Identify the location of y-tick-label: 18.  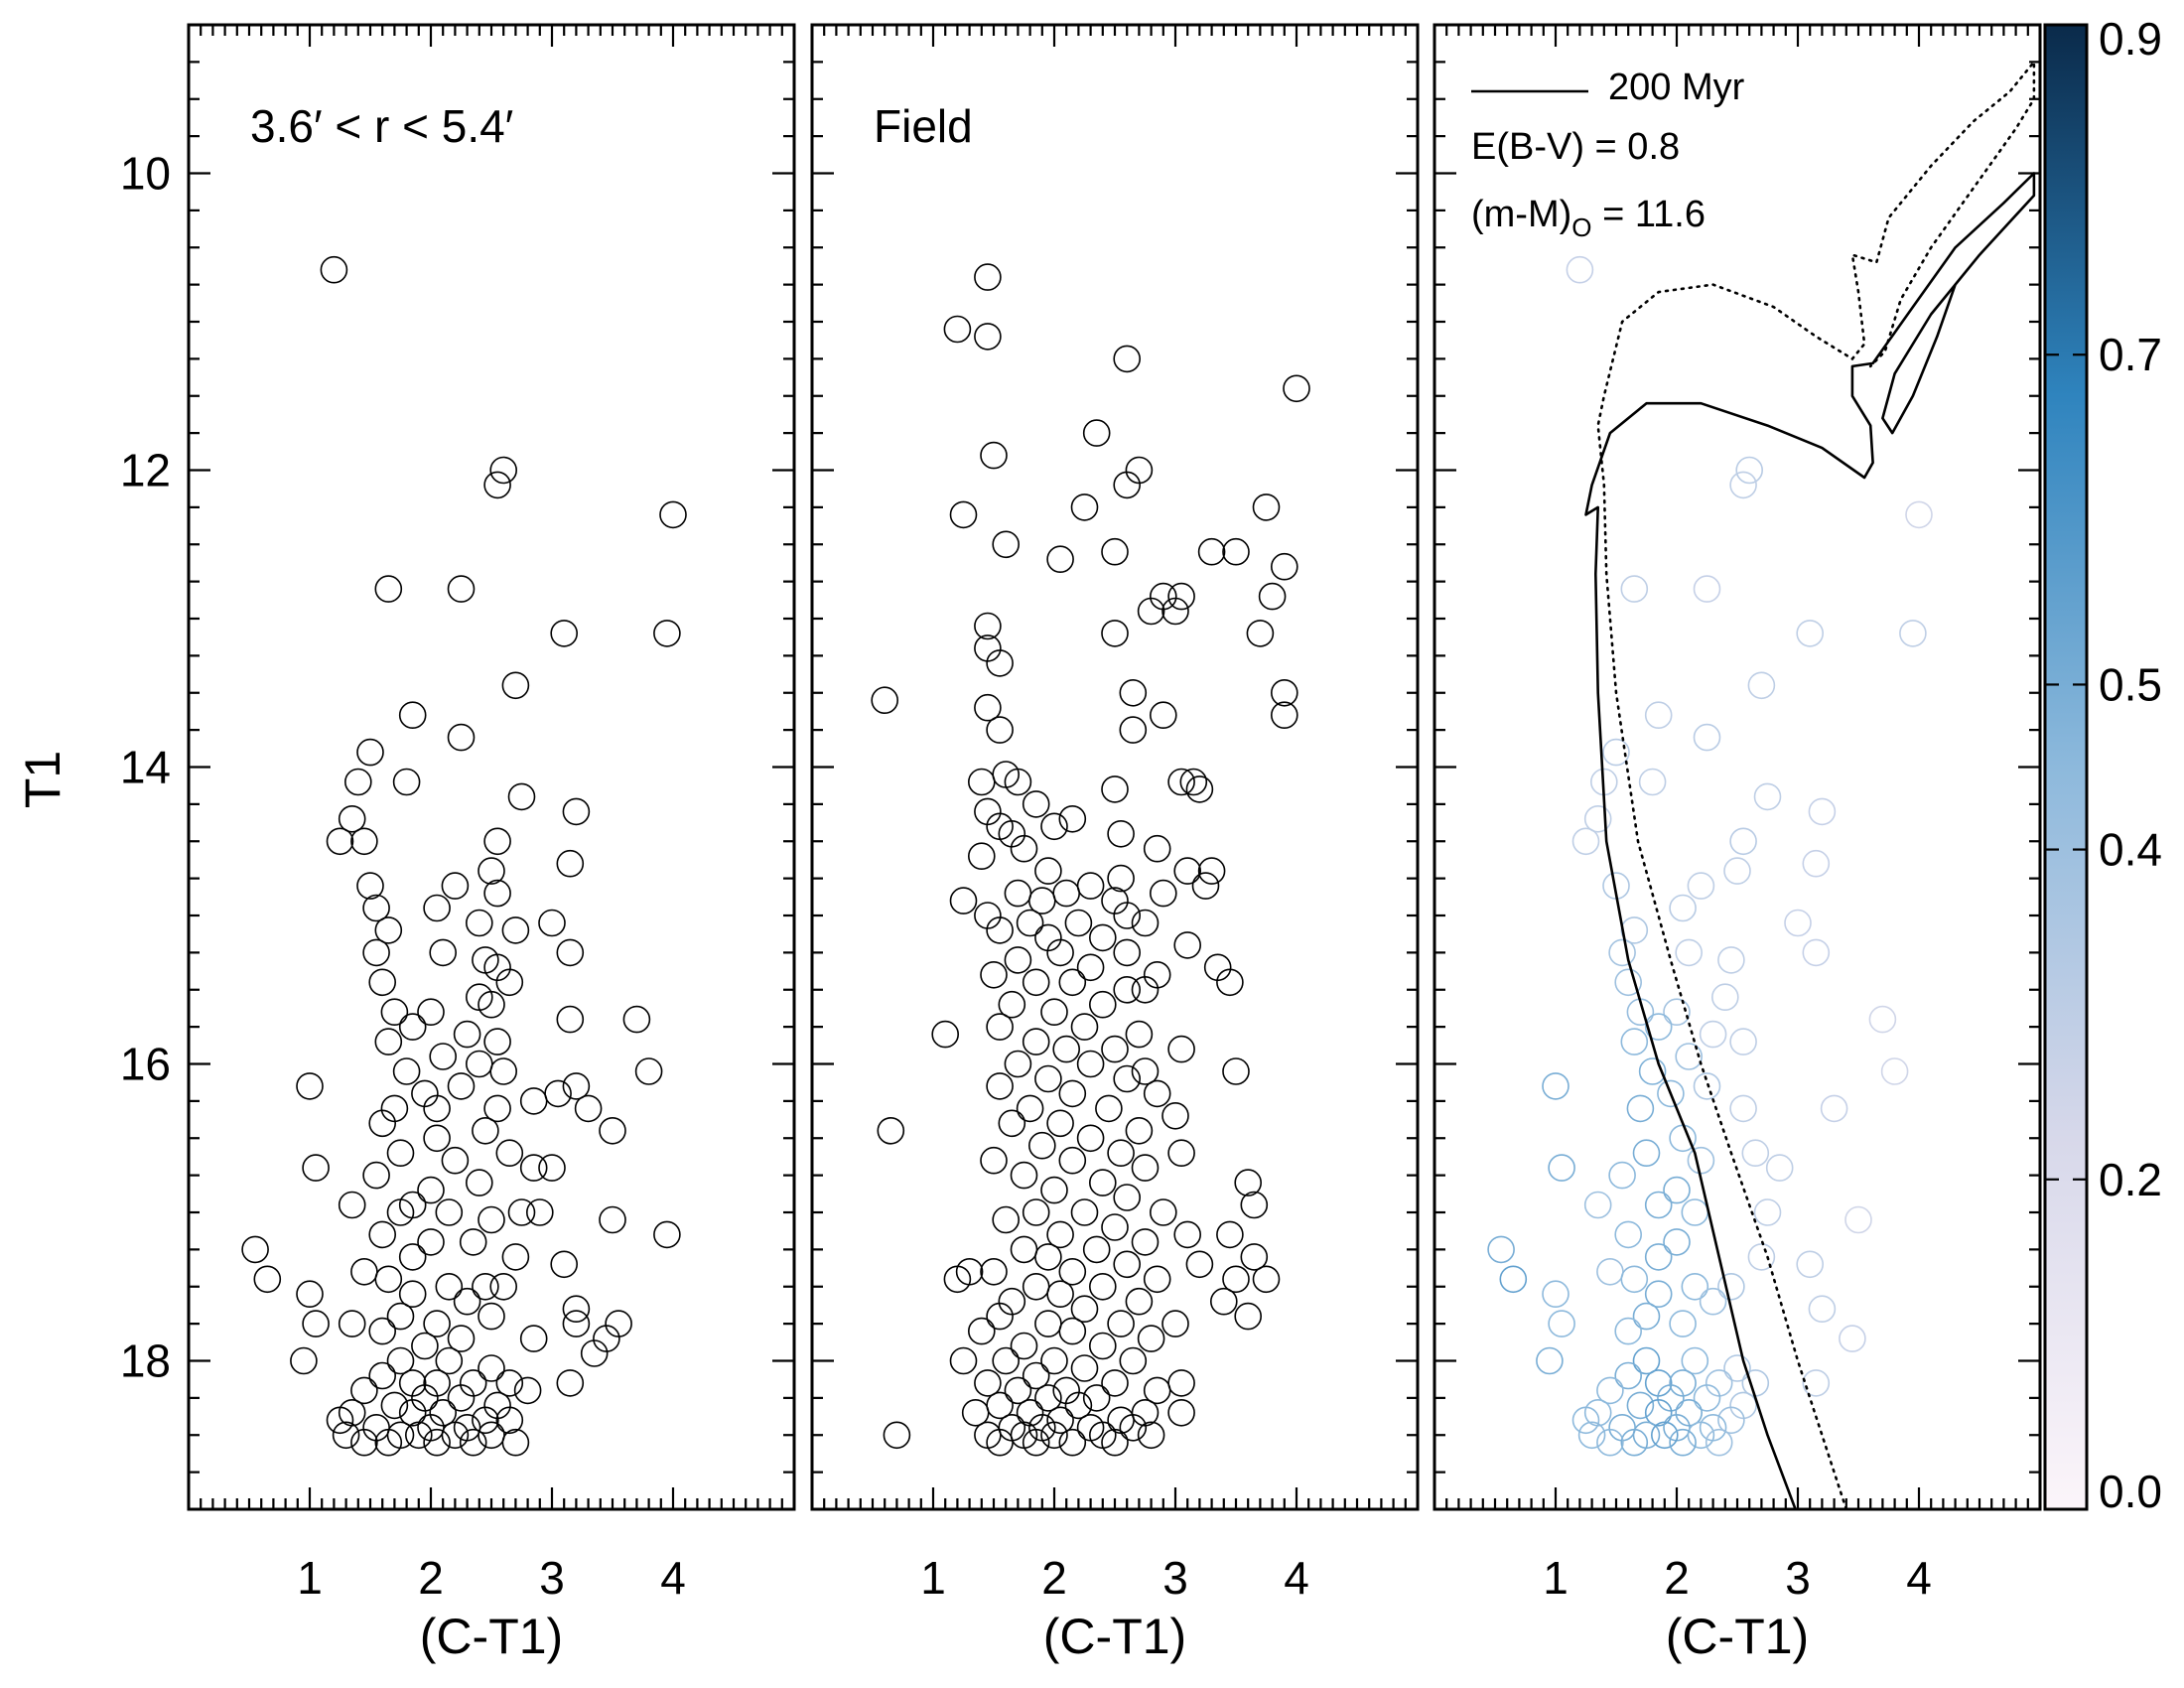
(145, 1361).